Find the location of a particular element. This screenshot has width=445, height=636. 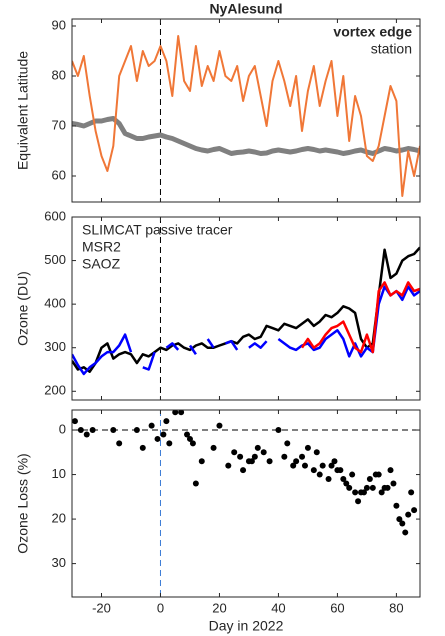

y-axis-label: Ozone (DU) is located at coordinates (23, 308).